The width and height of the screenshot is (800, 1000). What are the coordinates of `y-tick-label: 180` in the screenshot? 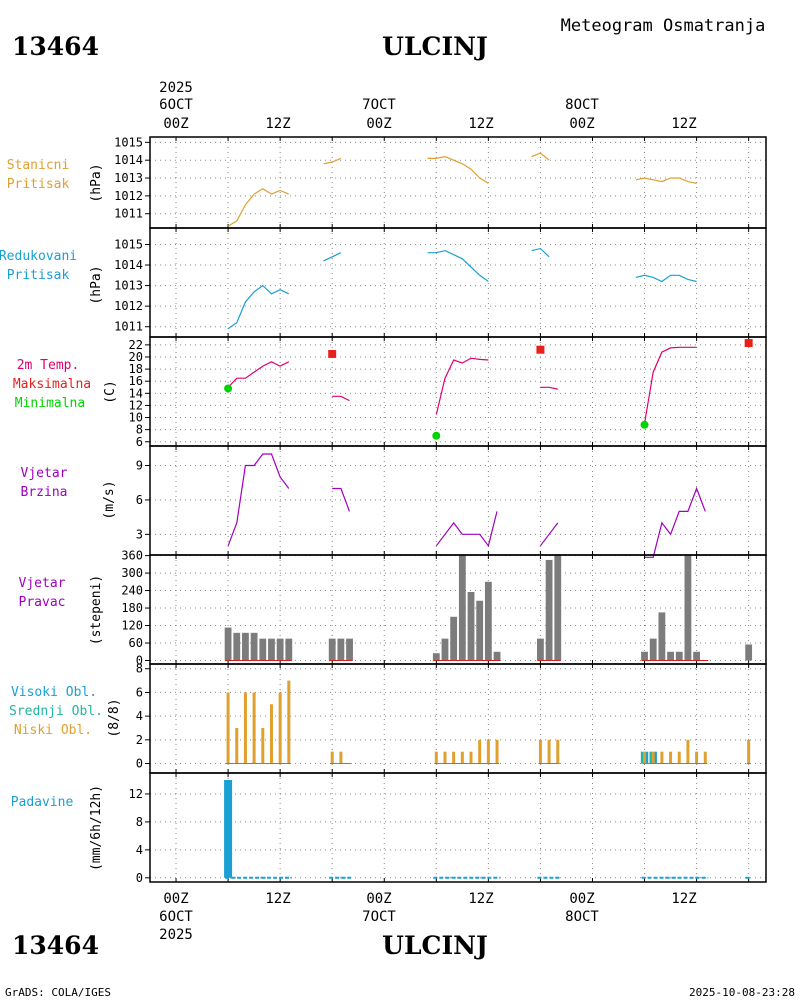 It's located at (132, 608).